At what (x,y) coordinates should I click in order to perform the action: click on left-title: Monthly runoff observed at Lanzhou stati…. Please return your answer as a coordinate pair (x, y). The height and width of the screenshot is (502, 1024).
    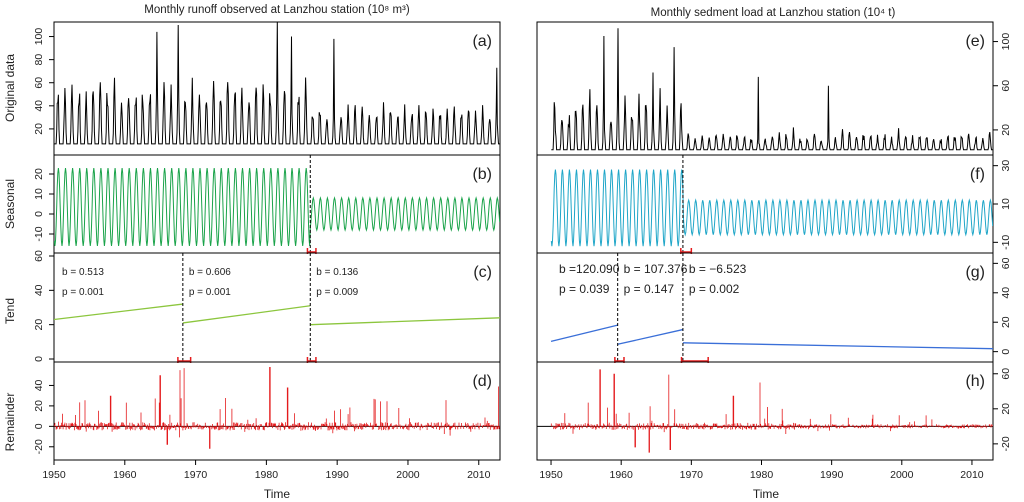
    Looking at the image, I should click on (277, 10).